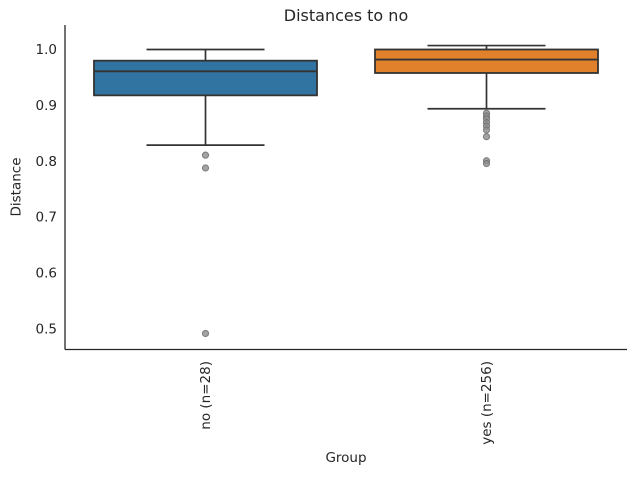 The height and width of the screenshot is (480, 640). I want to click on x-axis-label: Group, so click(345, 458).